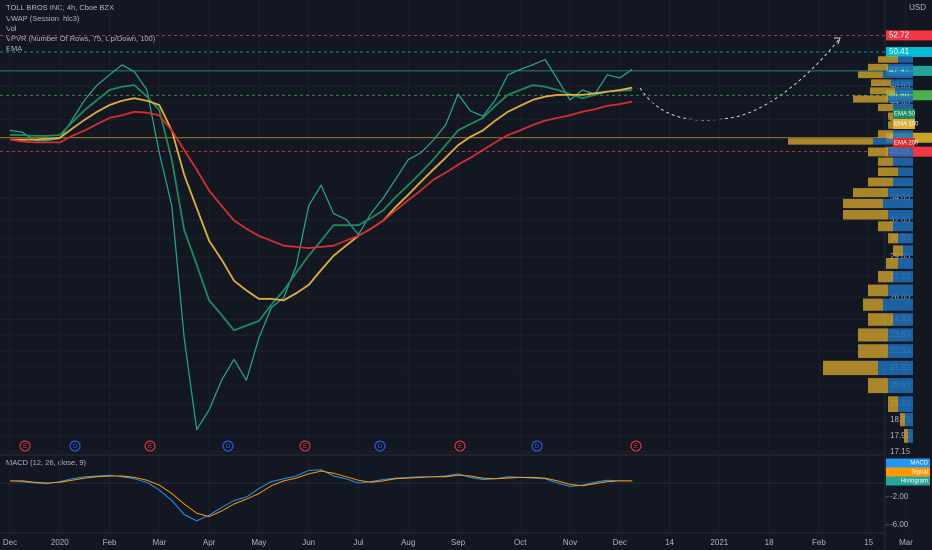 Image resolution: width=932 pixels, height=550 pixels. What do you see at coordinates (620, 542) in the screenshot?
I see `x-tick-label: Dec` at bounding box center [620, 542].